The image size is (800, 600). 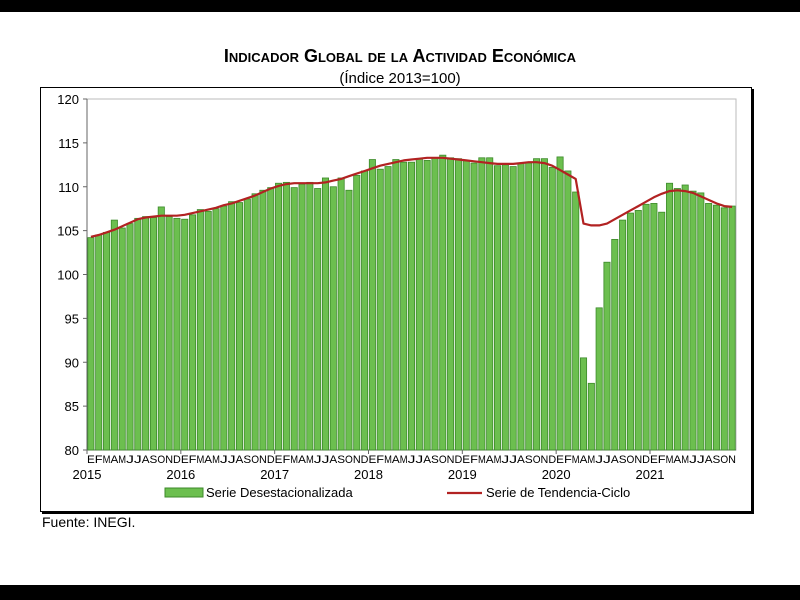 What do you see at coordinates (556, 474) in the screenshot?
I see `year-label: 2020` at bounding box center [556, 474].